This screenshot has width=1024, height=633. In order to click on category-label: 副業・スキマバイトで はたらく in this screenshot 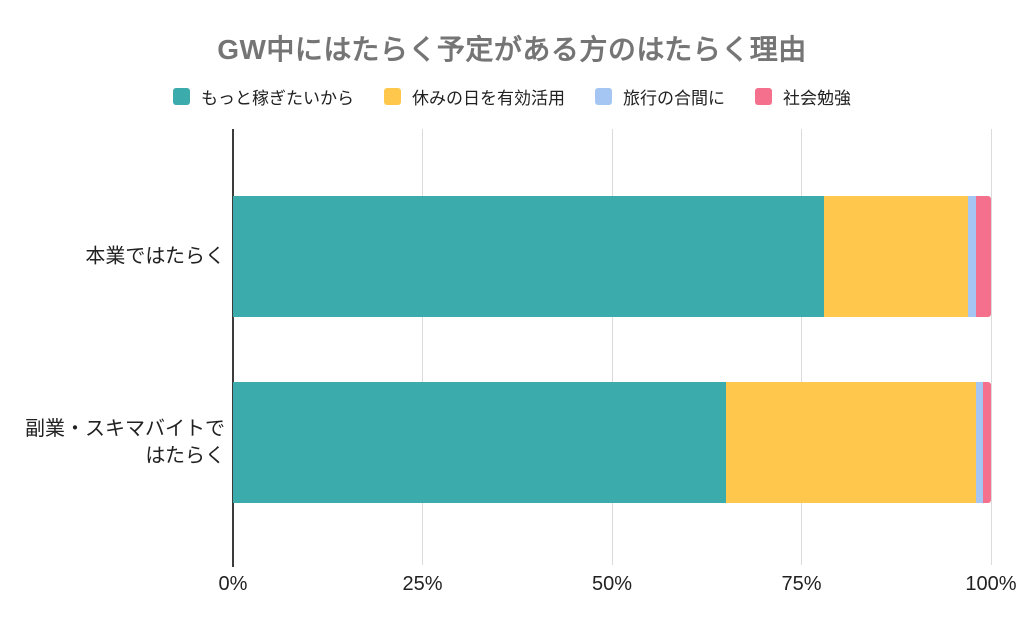, I will do `click(125, 442)`.